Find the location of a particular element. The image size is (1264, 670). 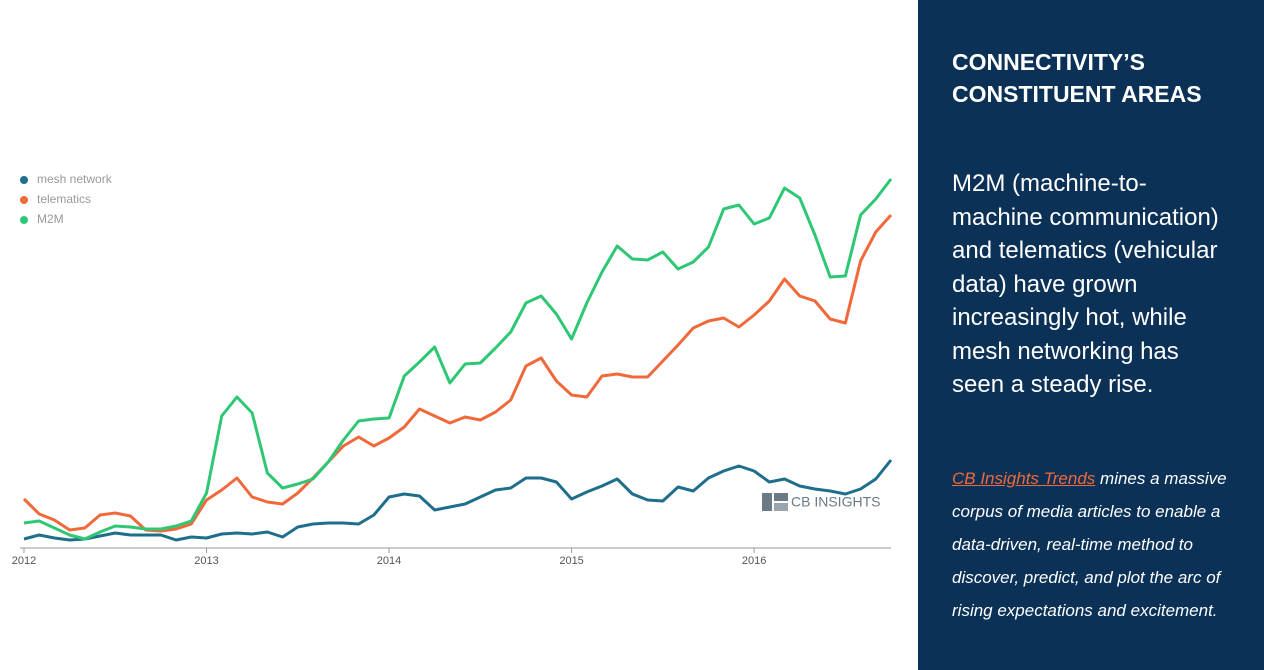

x-tick-label: 2014 is located at coordinates (389, 561).